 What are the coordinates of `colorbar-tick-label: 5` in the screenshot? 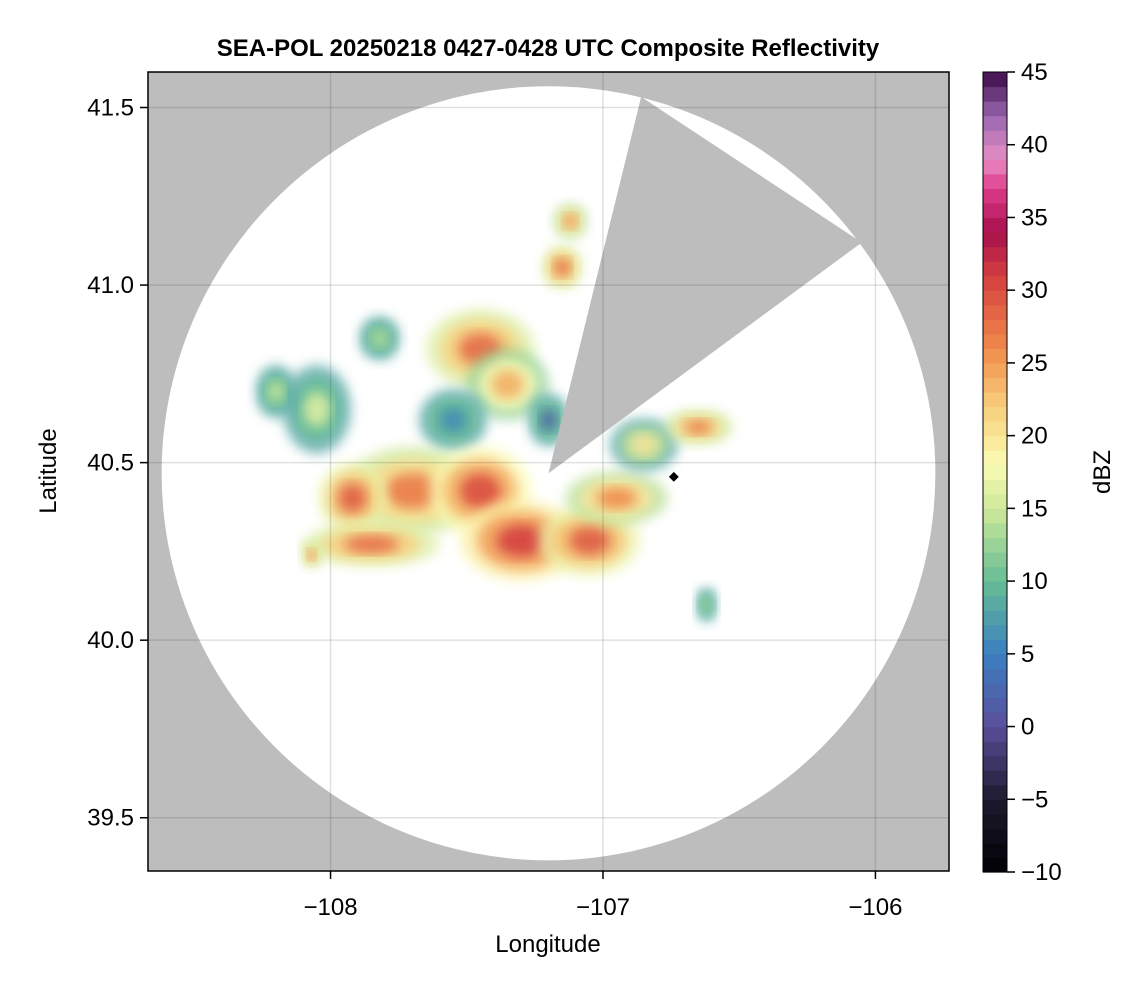 It's located at (1027, 654).